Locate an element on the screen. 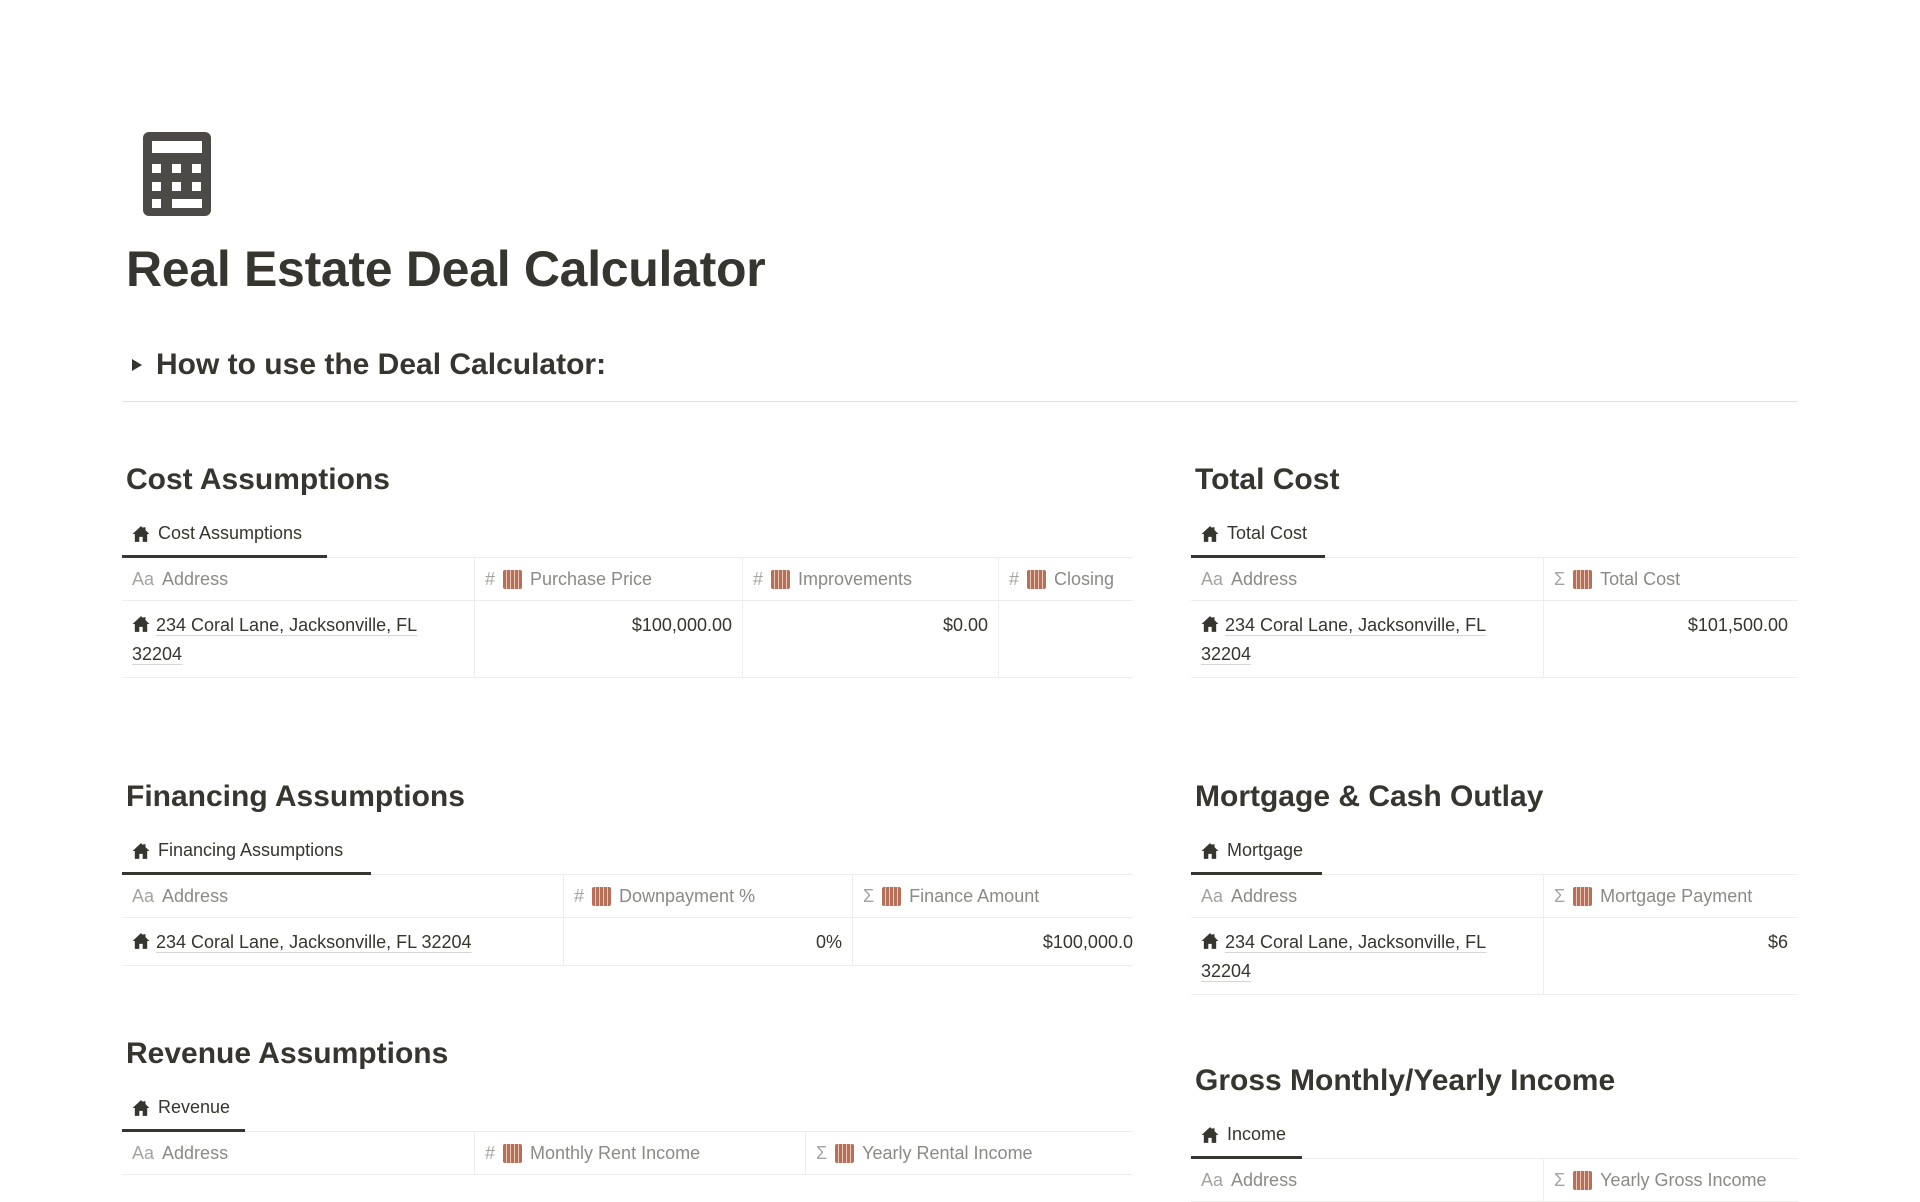 The height and width of the screenshot is (1202, 1920). column-header-label: Monthly Rent Income is located at coordinates (615, 1152).